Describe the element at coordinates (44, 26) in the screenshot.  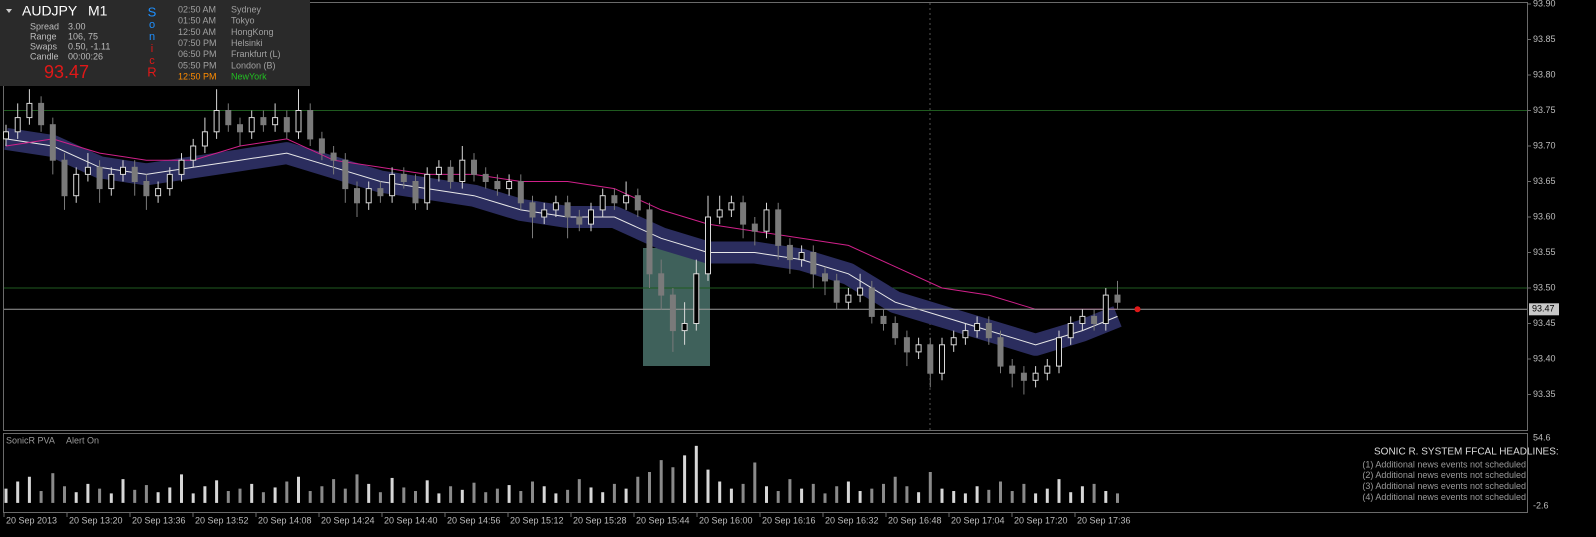
I see `info-label: Spread` at that location.